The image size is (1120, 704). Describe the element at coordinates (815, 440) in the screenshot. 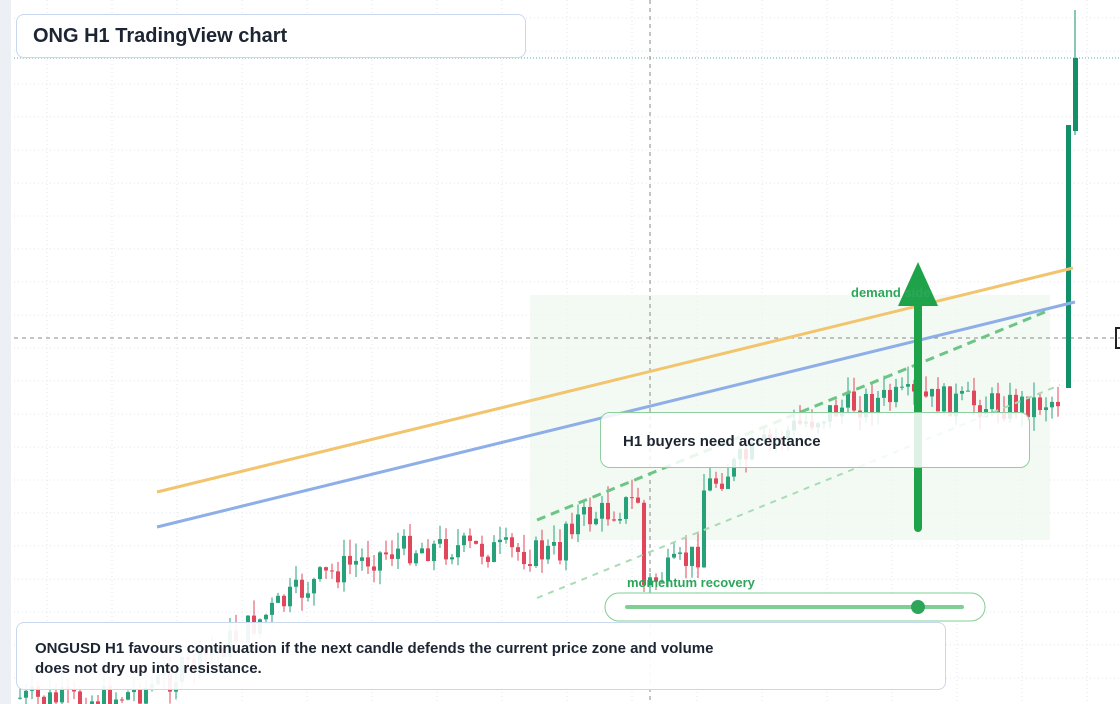

I see `acceptance-box: H1 buyers need acceptance` at that location.